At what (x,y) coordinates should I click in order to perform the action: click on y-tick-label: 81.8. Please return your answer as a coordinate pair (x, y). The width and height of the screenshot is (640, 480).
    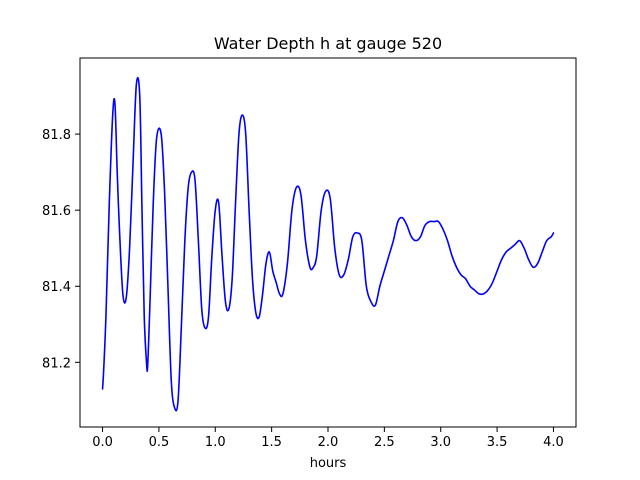
    Looking at the image, I should click on (56, 135).